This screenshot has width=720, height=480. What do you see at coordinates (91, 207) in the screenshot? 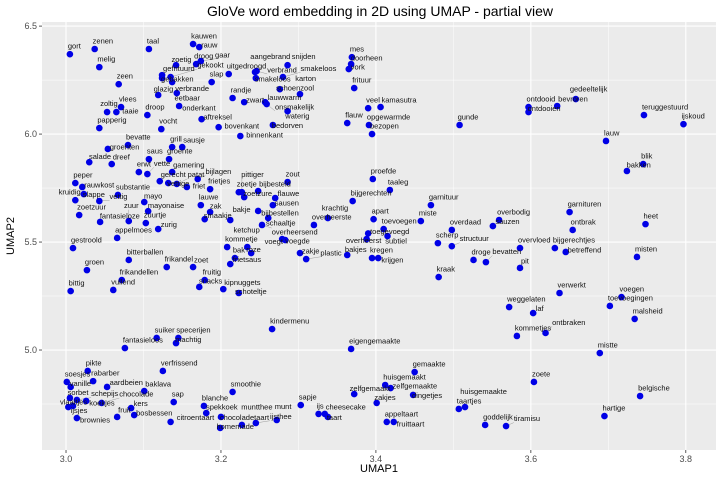
I see `point-label: zoetzuur` at bounding box center [91, 207].